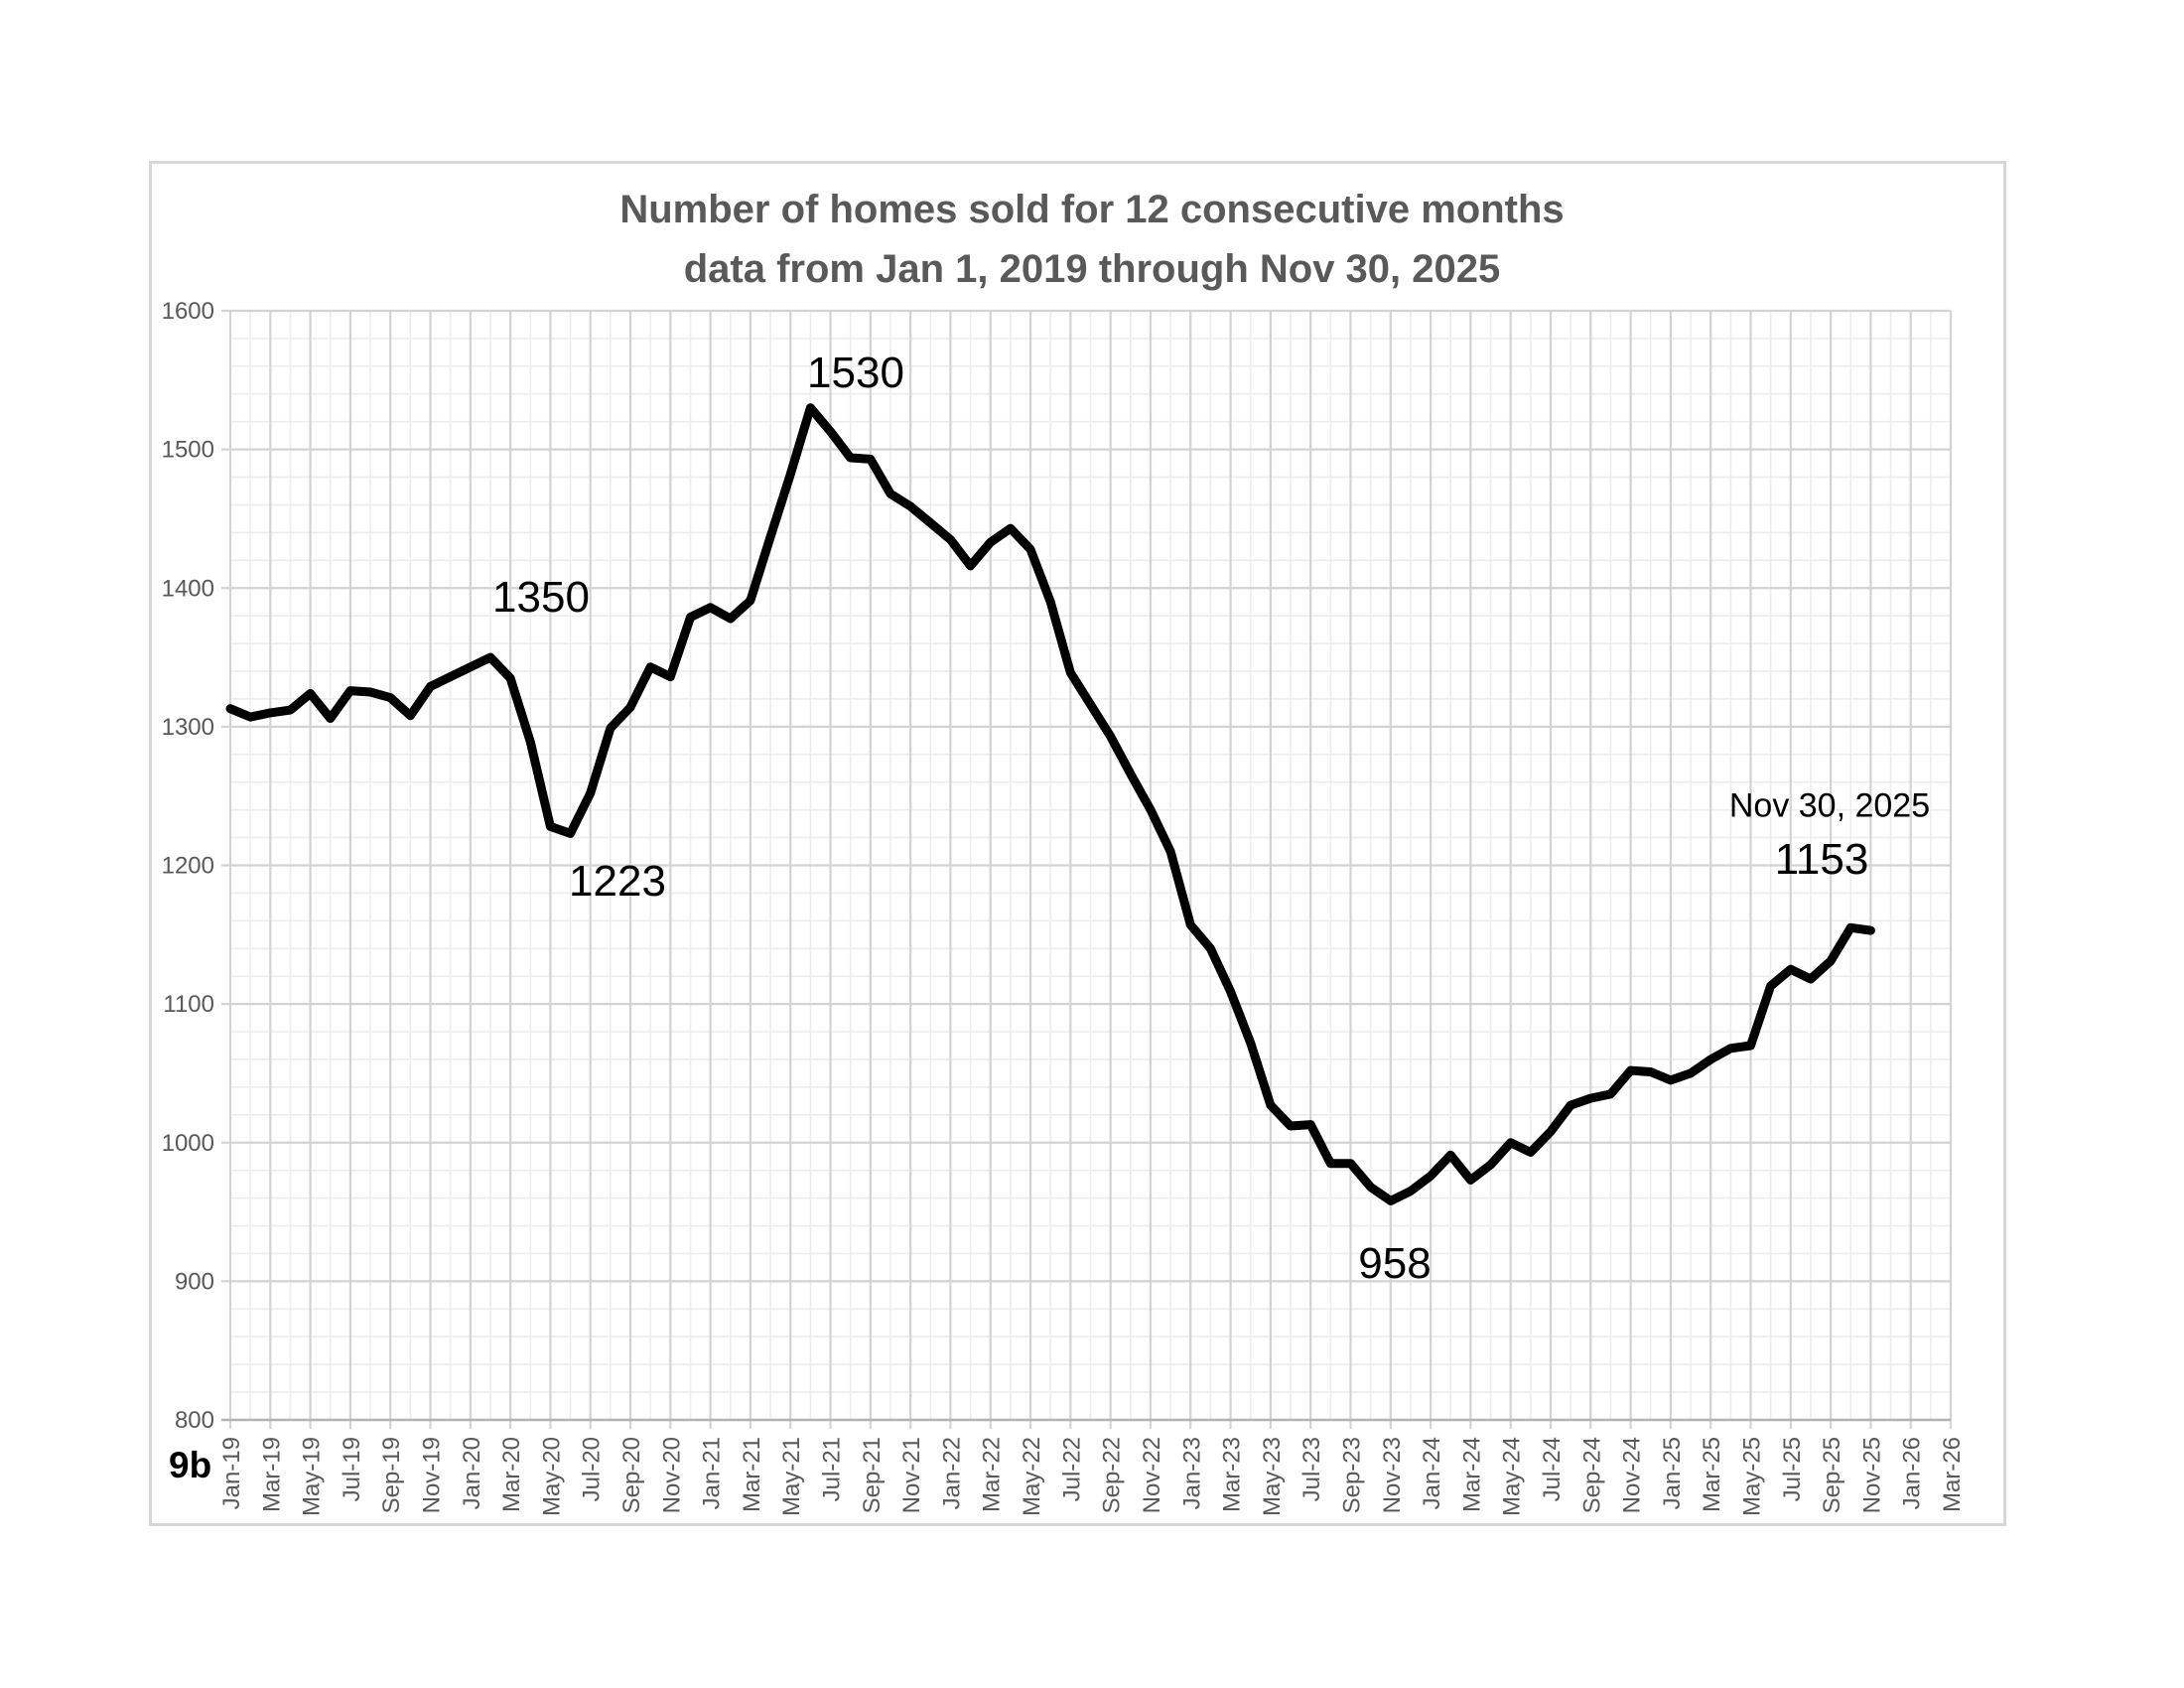  What do you see at coordinates (1152, 1475) in the screenshot?
I see `x-axis-tick-label: Nov-22` at bounding box center [1152, 1475].